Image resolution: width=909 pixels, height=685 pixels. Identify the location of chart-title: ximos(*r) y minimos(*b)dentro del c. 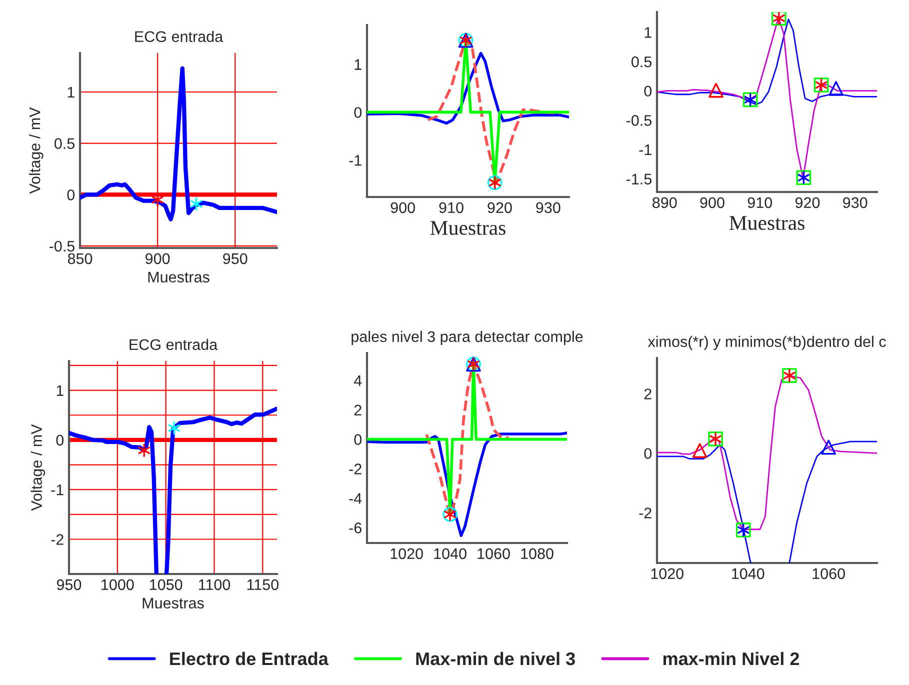
(767, 343).